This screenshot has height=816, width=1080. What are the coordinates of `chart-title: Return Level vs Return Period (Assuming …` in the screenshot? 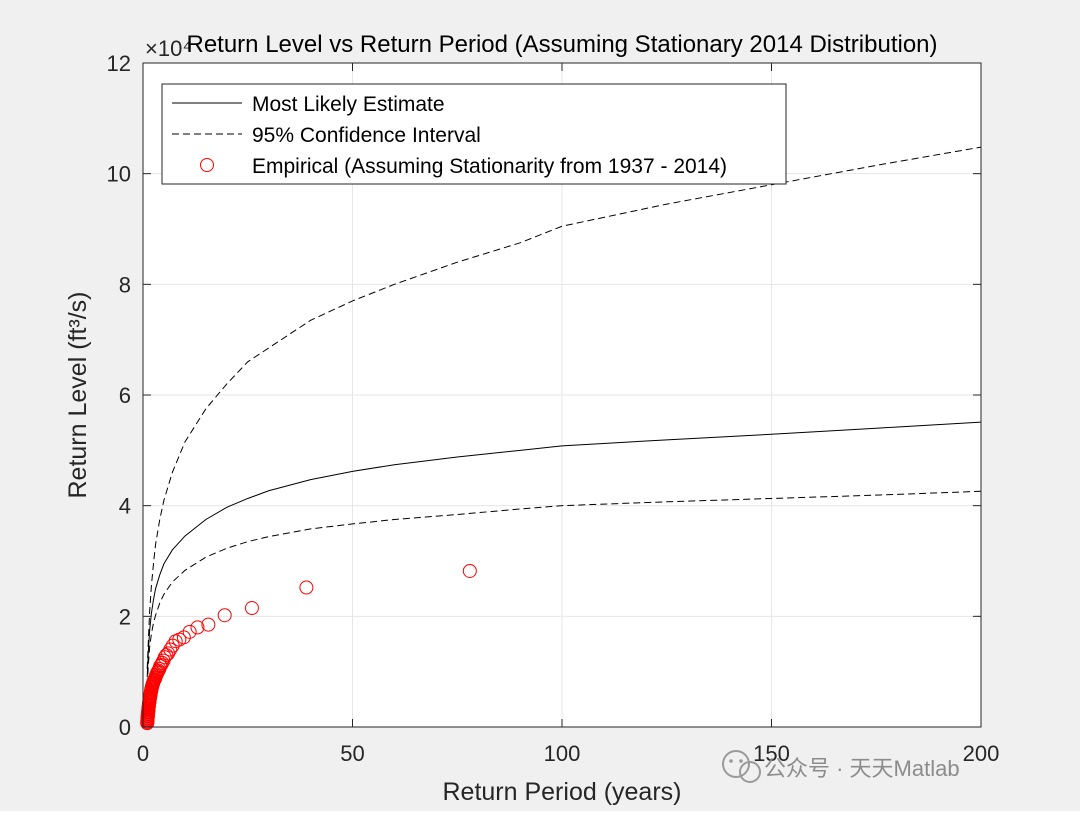 It's located at (561, 44).